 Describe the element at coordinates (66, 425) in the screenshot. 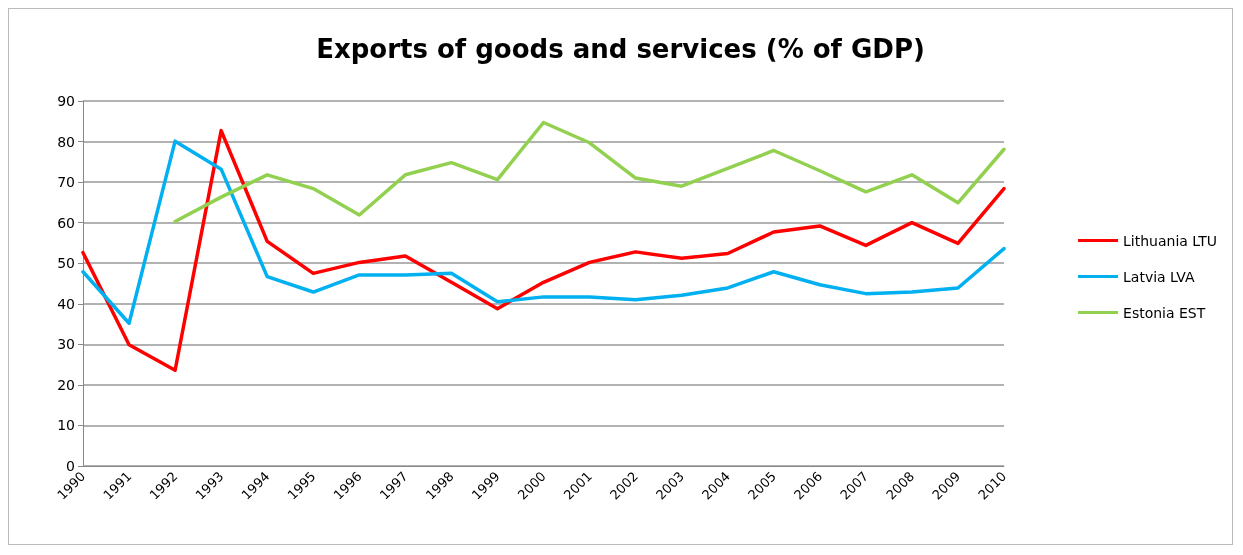

I see `y-tick-label: 10` at that location.